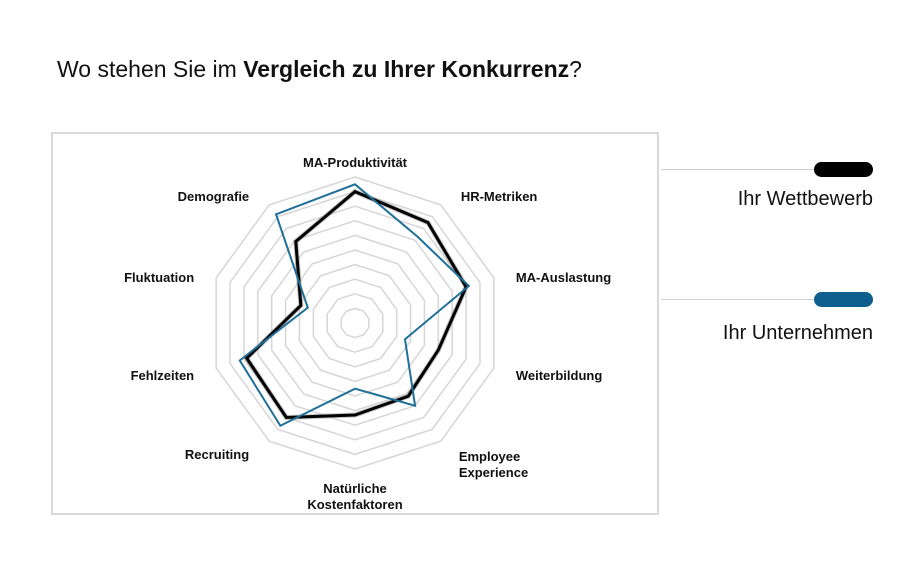 The image size is (914, 571). I want to click on legend-swatch-competitor, so click(843, 169).